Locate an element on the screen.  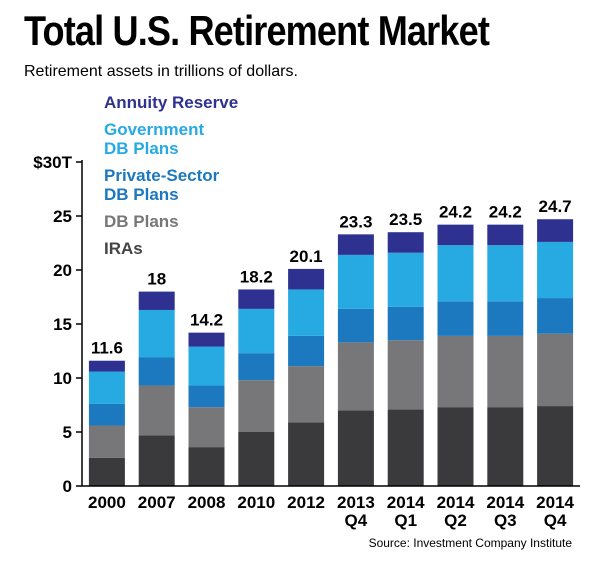
x-tick-label-line: 2012 is located at coordinates (306, 502).